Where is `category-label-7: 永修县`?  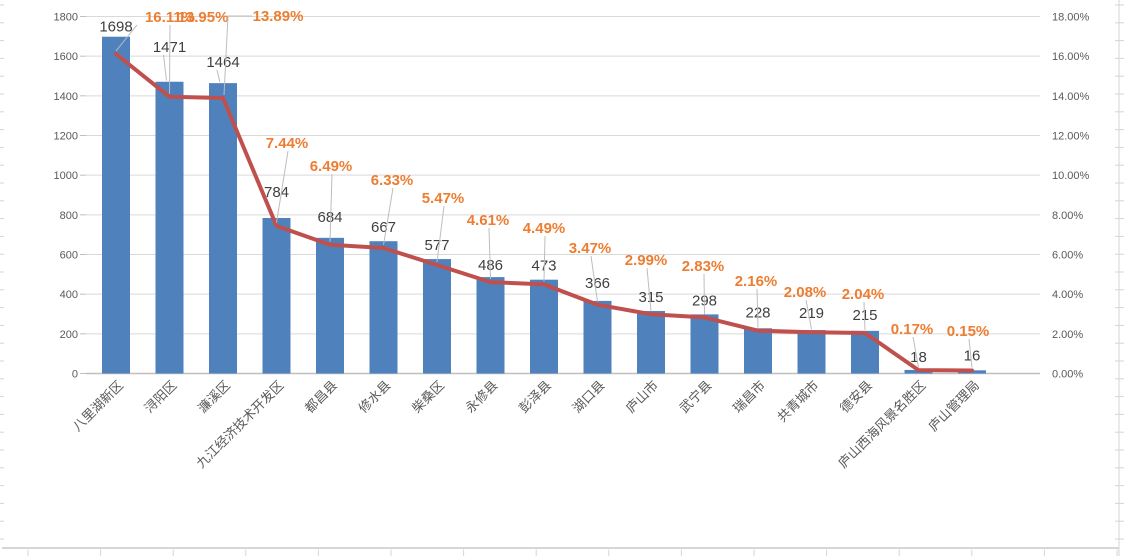
category-label-7: 永修县 is located at coordinates (481, 397).